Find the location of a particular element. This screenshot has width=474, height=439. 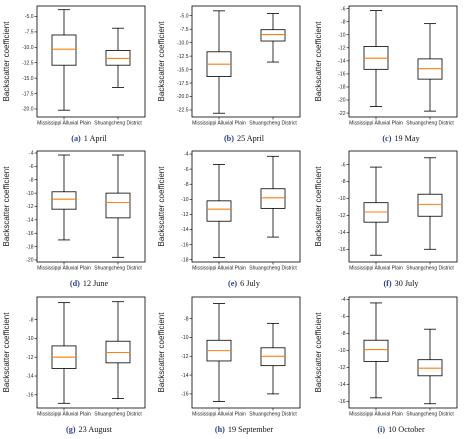

caption-text: 10 October is located at coordinates (406, 429).